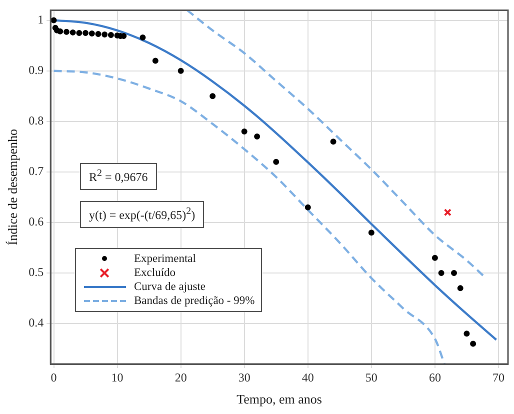 The width and height of the screenshot is (514, 414). I want to click on x-tick-label: 70, so click(498, 377).